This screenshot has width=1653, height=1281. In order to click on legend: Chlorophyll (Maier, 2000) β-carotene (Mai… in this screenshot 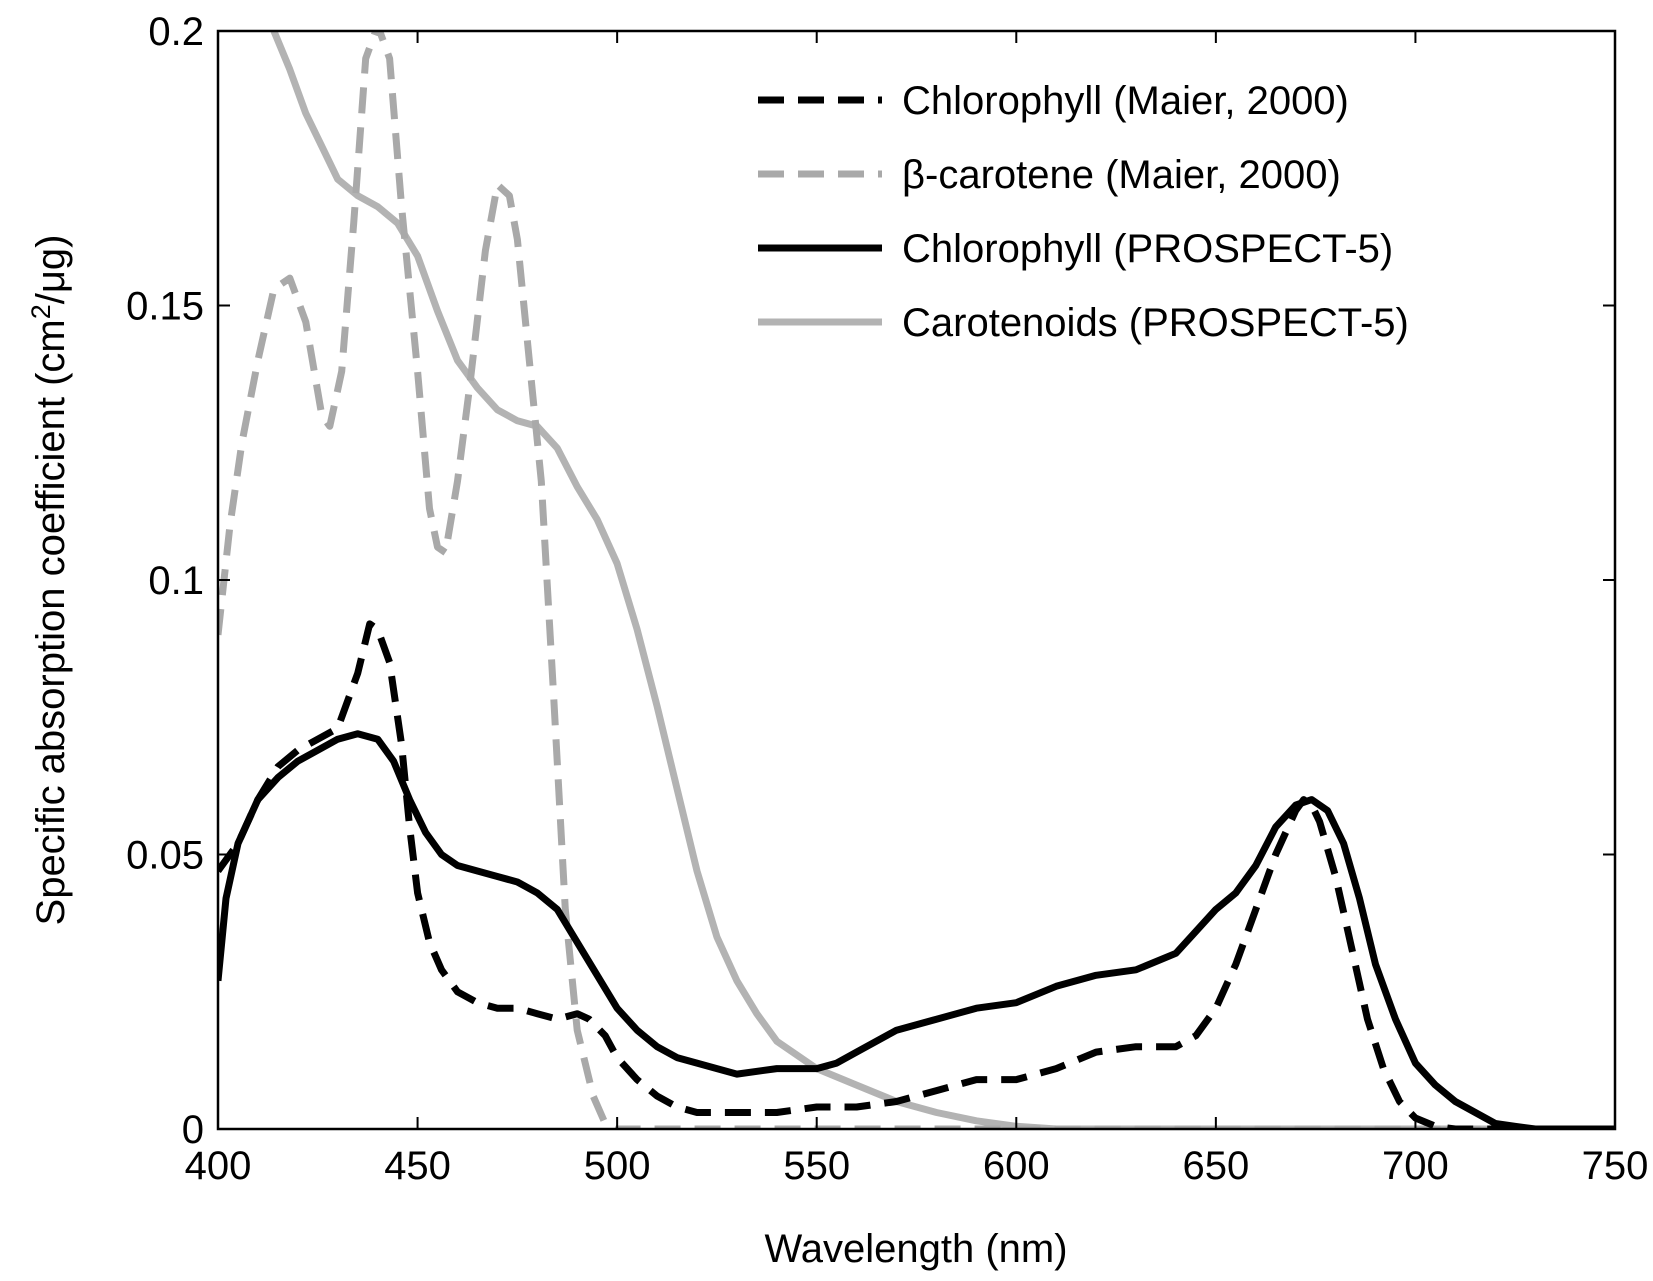, I will do `click(1083, 212)`.